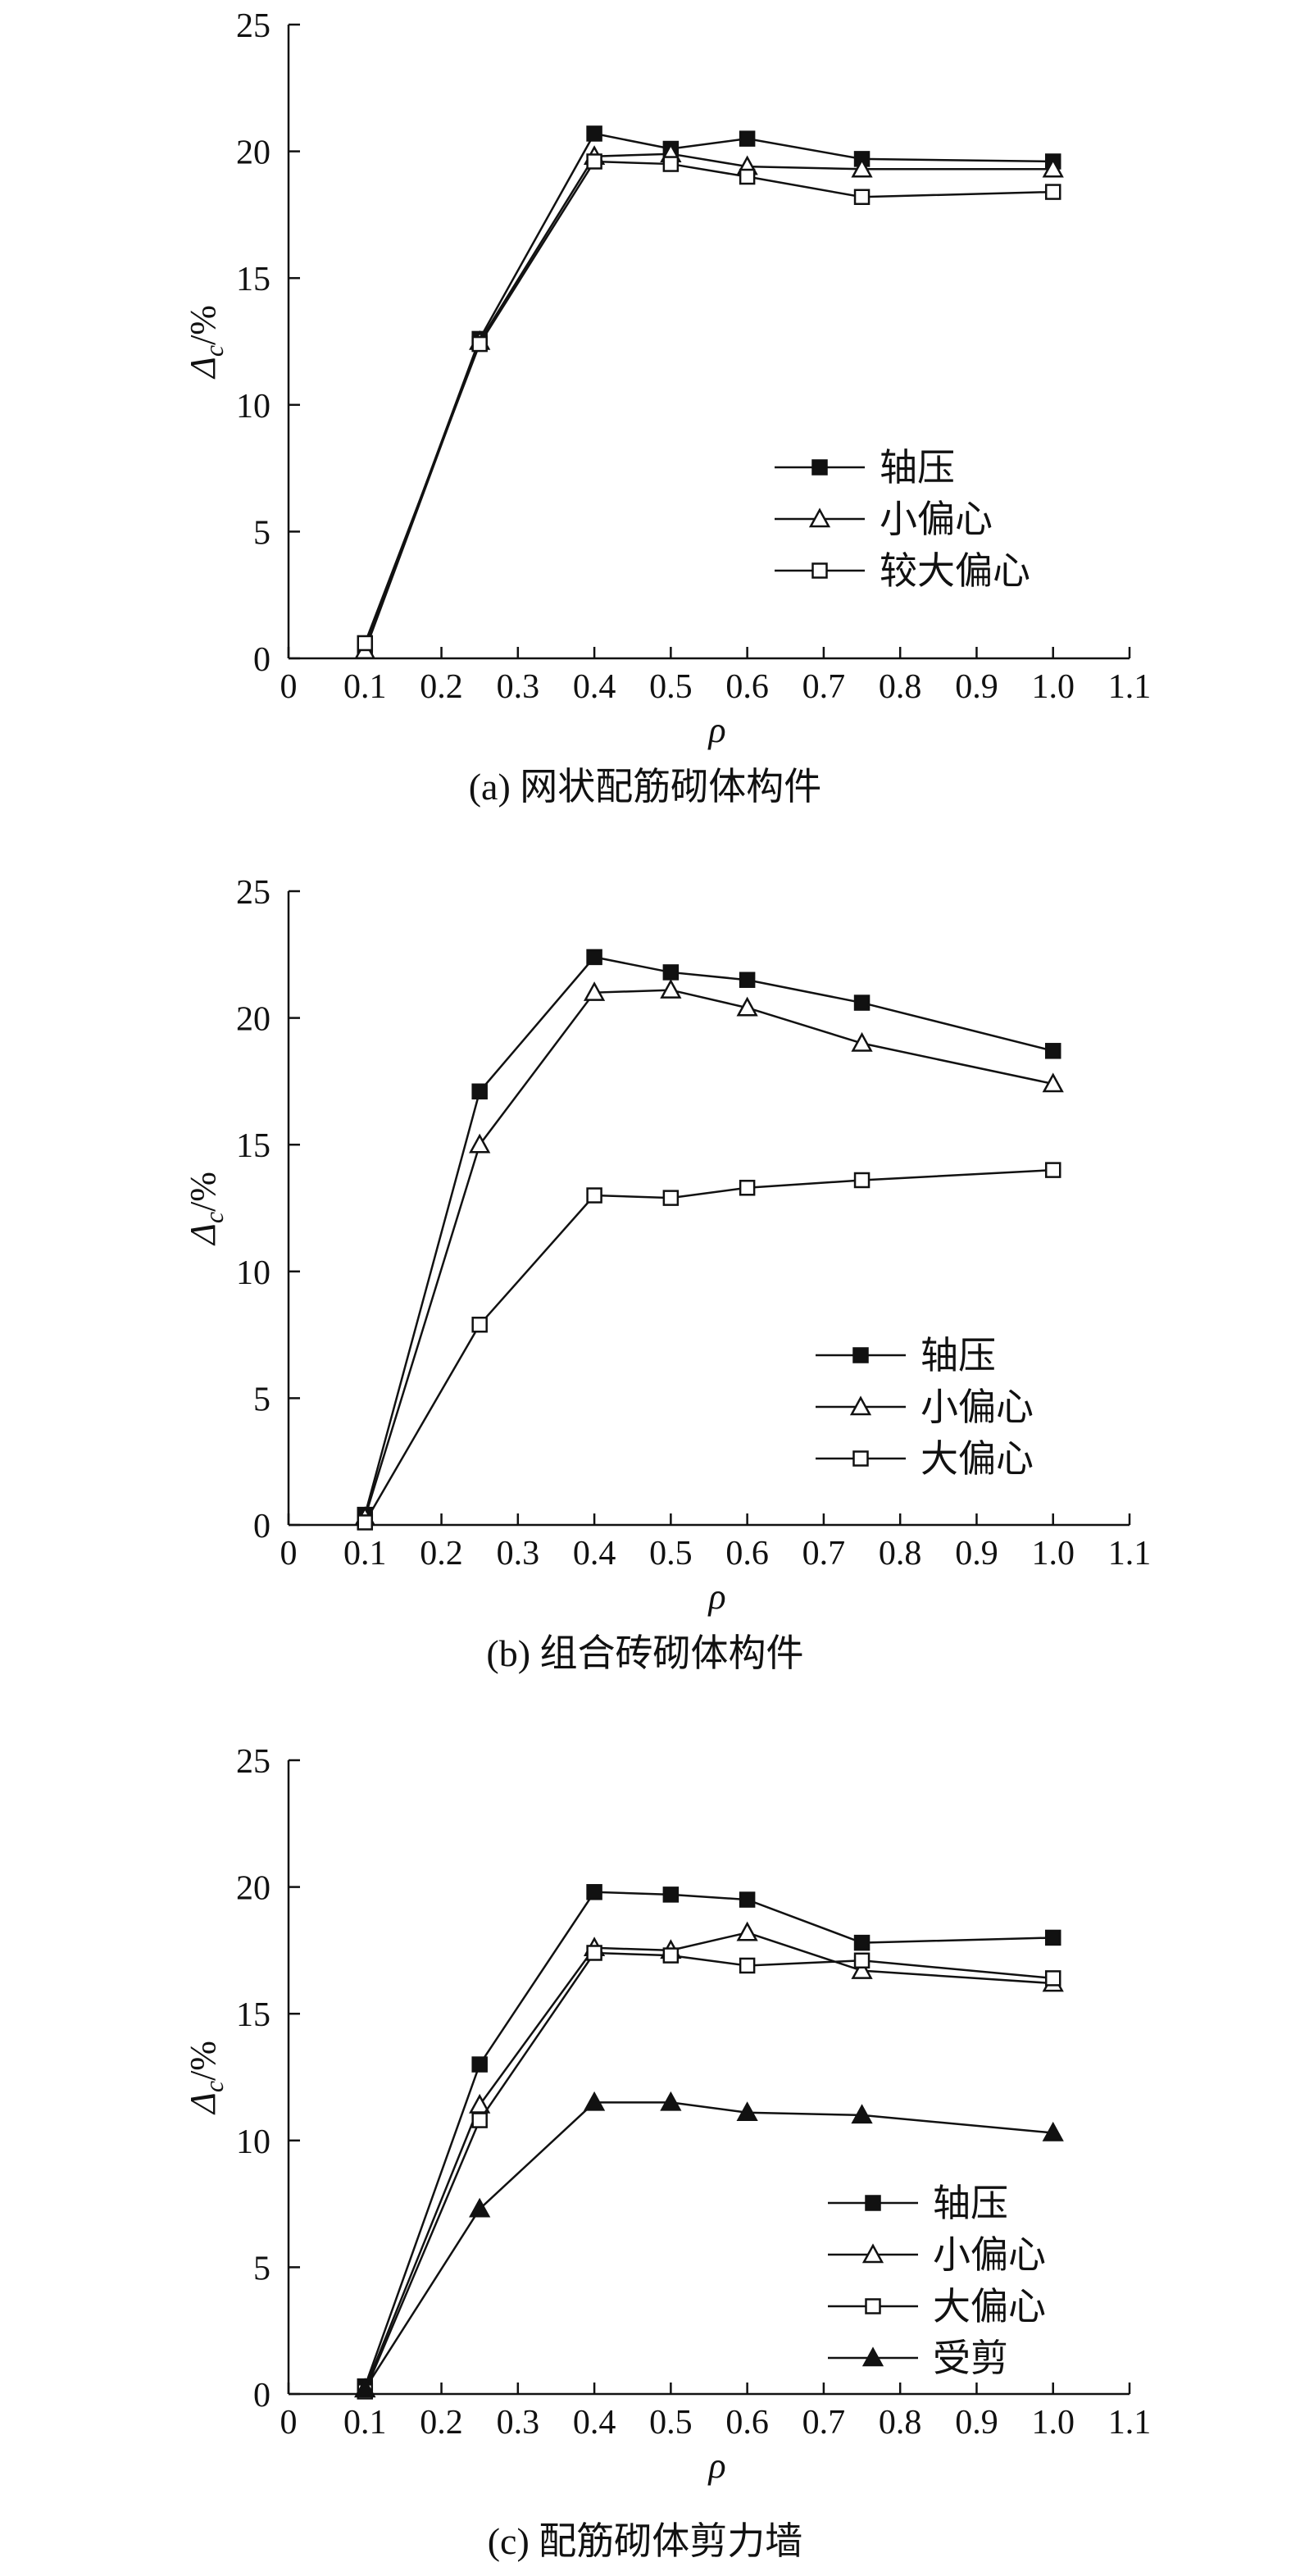 The width and height of the screenshot is (1291, 2576). Describe the element at coordinates (955, 571) in the screenshot. I see `legend-label: 较大偏心` at that location.